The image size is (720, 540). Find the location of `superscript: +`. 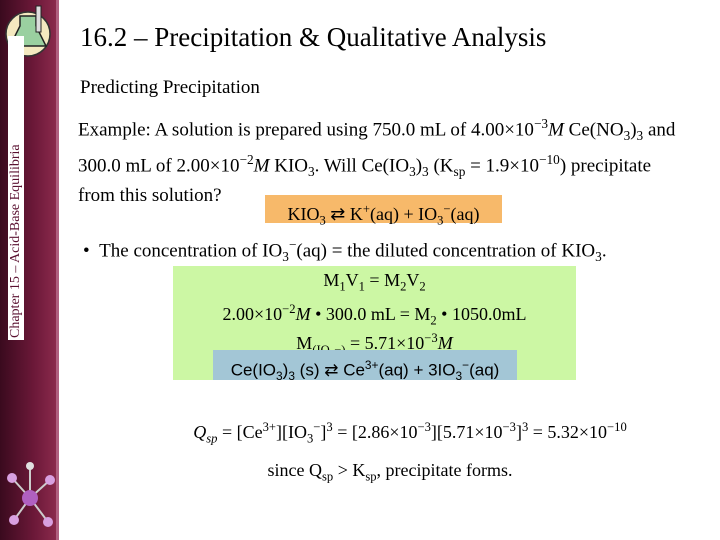

superscript: + is located at coordinates (366, 209).